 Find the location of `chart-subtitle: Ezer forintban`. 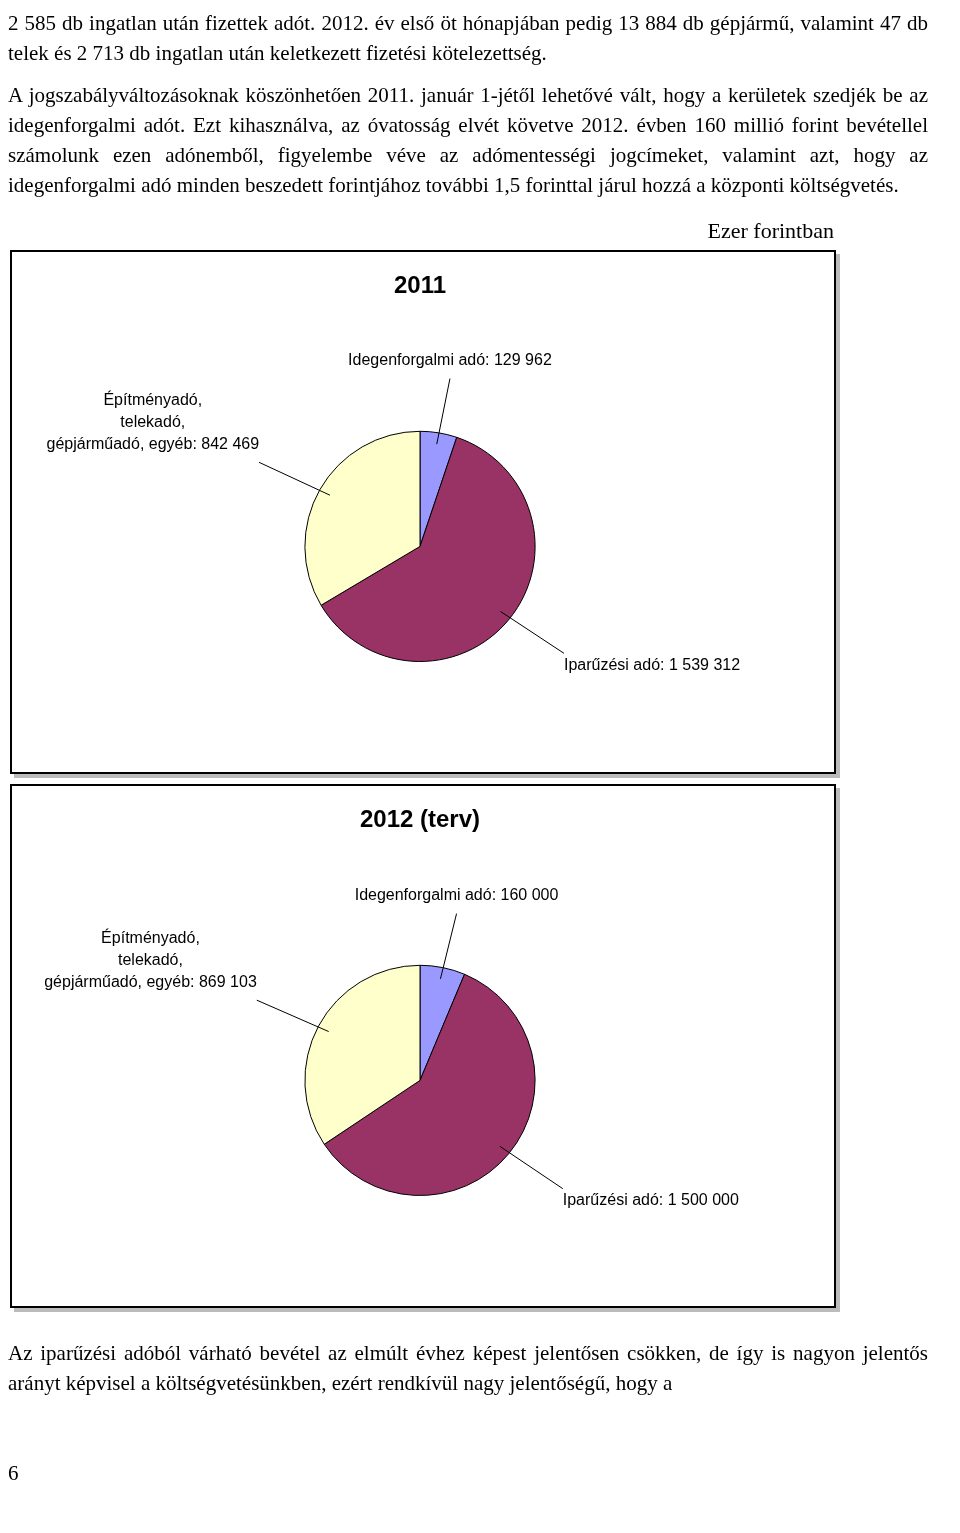

chart-subtitle: Ezer forintban is located at coordinates (770, 231).